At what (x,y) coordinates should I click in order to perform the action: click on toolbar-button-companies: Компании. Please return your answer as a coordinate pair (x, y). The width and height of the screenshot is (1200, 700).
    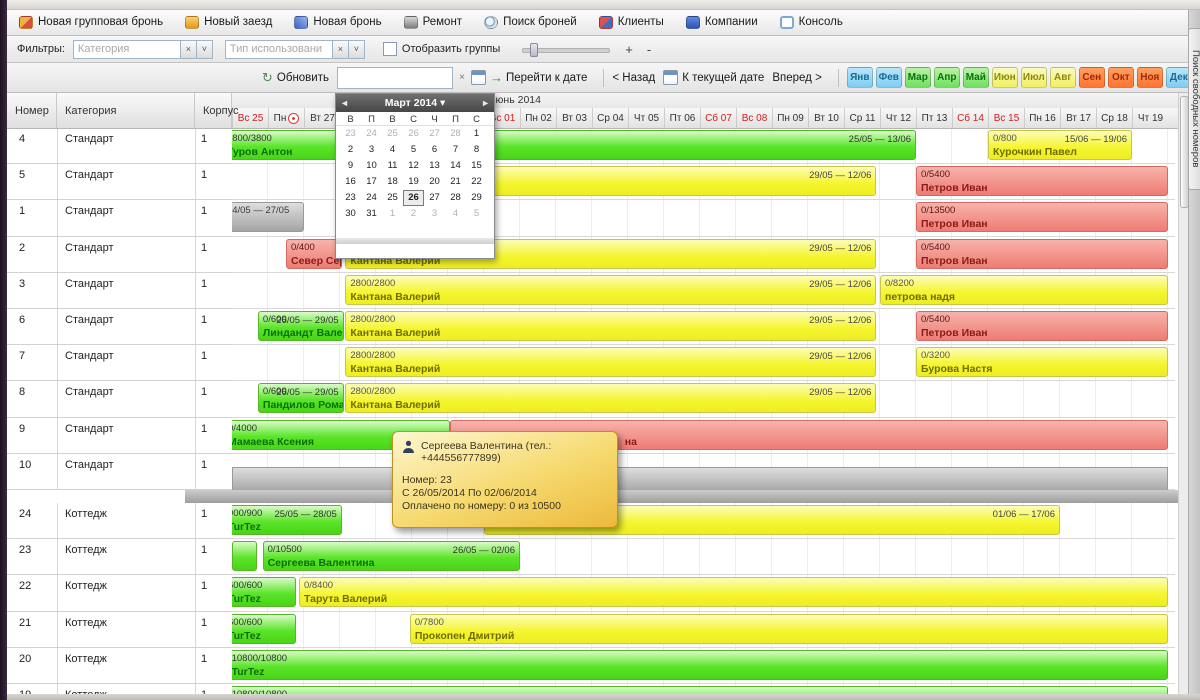
    Looking at the image, I should click on (722, 22).